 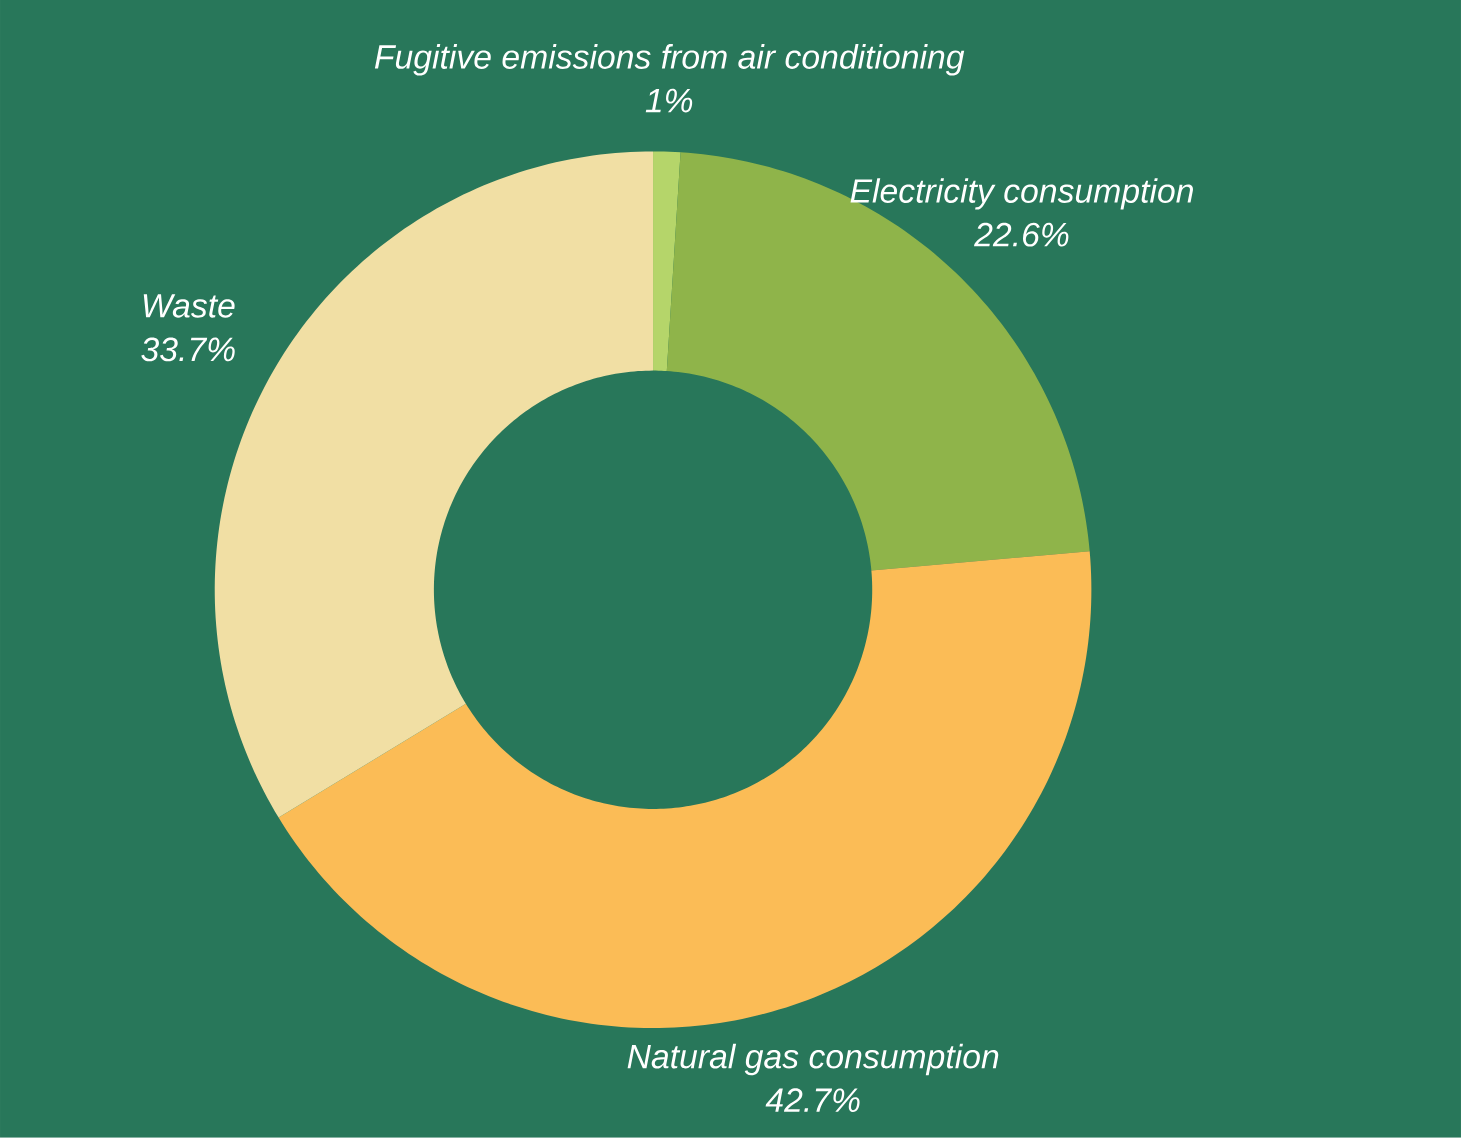 I want to click on data-label: 33.7%, so click(x=188, y=349).